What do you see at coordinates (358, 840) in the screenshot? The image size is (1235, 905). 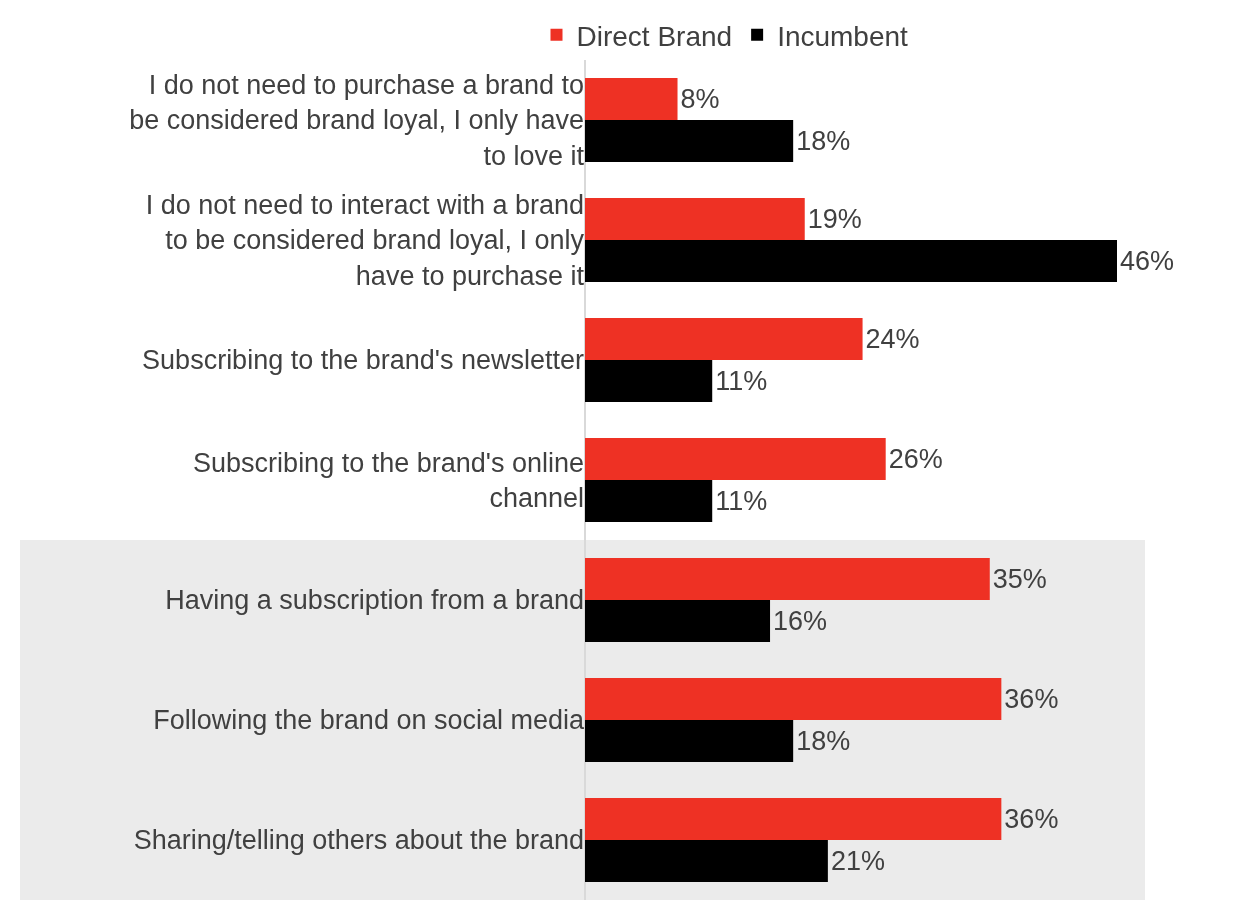 I see `y-tick-label: Sharing/telling others about the brand` at bounding box center [358, 840].